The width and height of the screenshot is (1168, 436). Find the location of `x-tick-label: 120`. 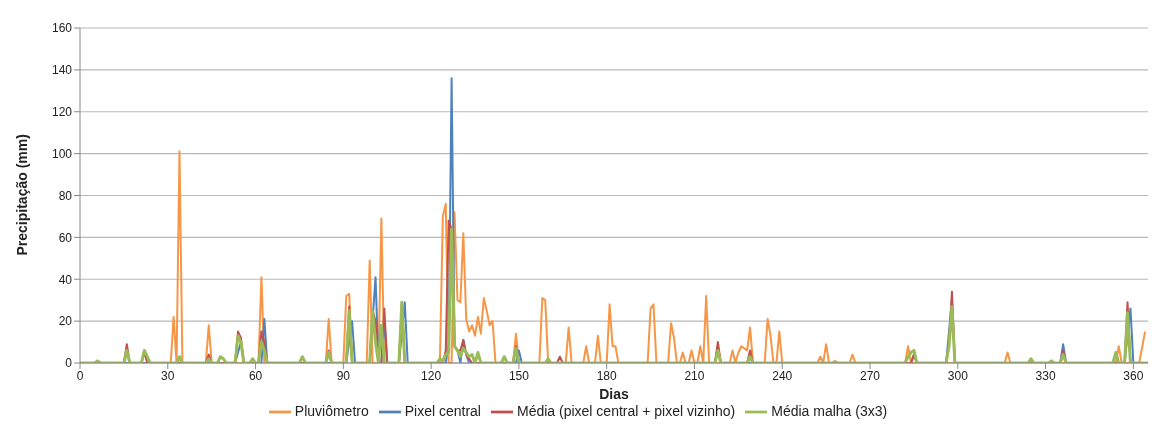

x-tick-label: 120 is located at coordinates (431, 375).